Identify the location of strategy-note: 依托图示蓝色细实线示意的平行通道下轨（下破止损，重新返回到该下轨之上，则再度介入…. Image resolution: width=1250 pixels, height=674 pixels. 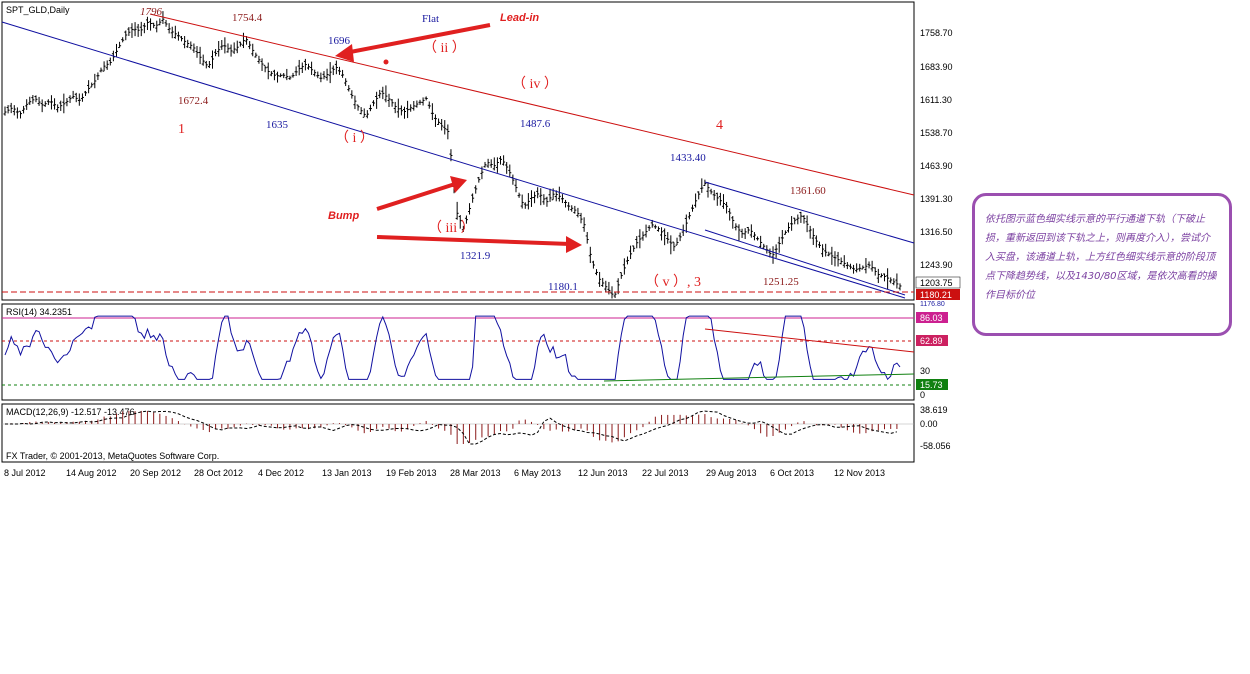
(1102, 264).